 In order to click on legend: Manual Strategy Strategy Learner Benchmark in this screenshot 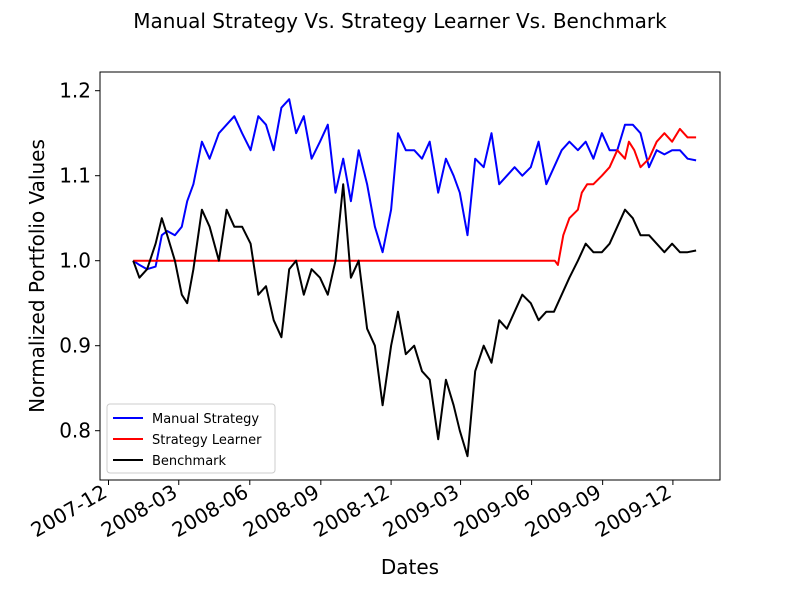, I will do `click(191, 438)`.